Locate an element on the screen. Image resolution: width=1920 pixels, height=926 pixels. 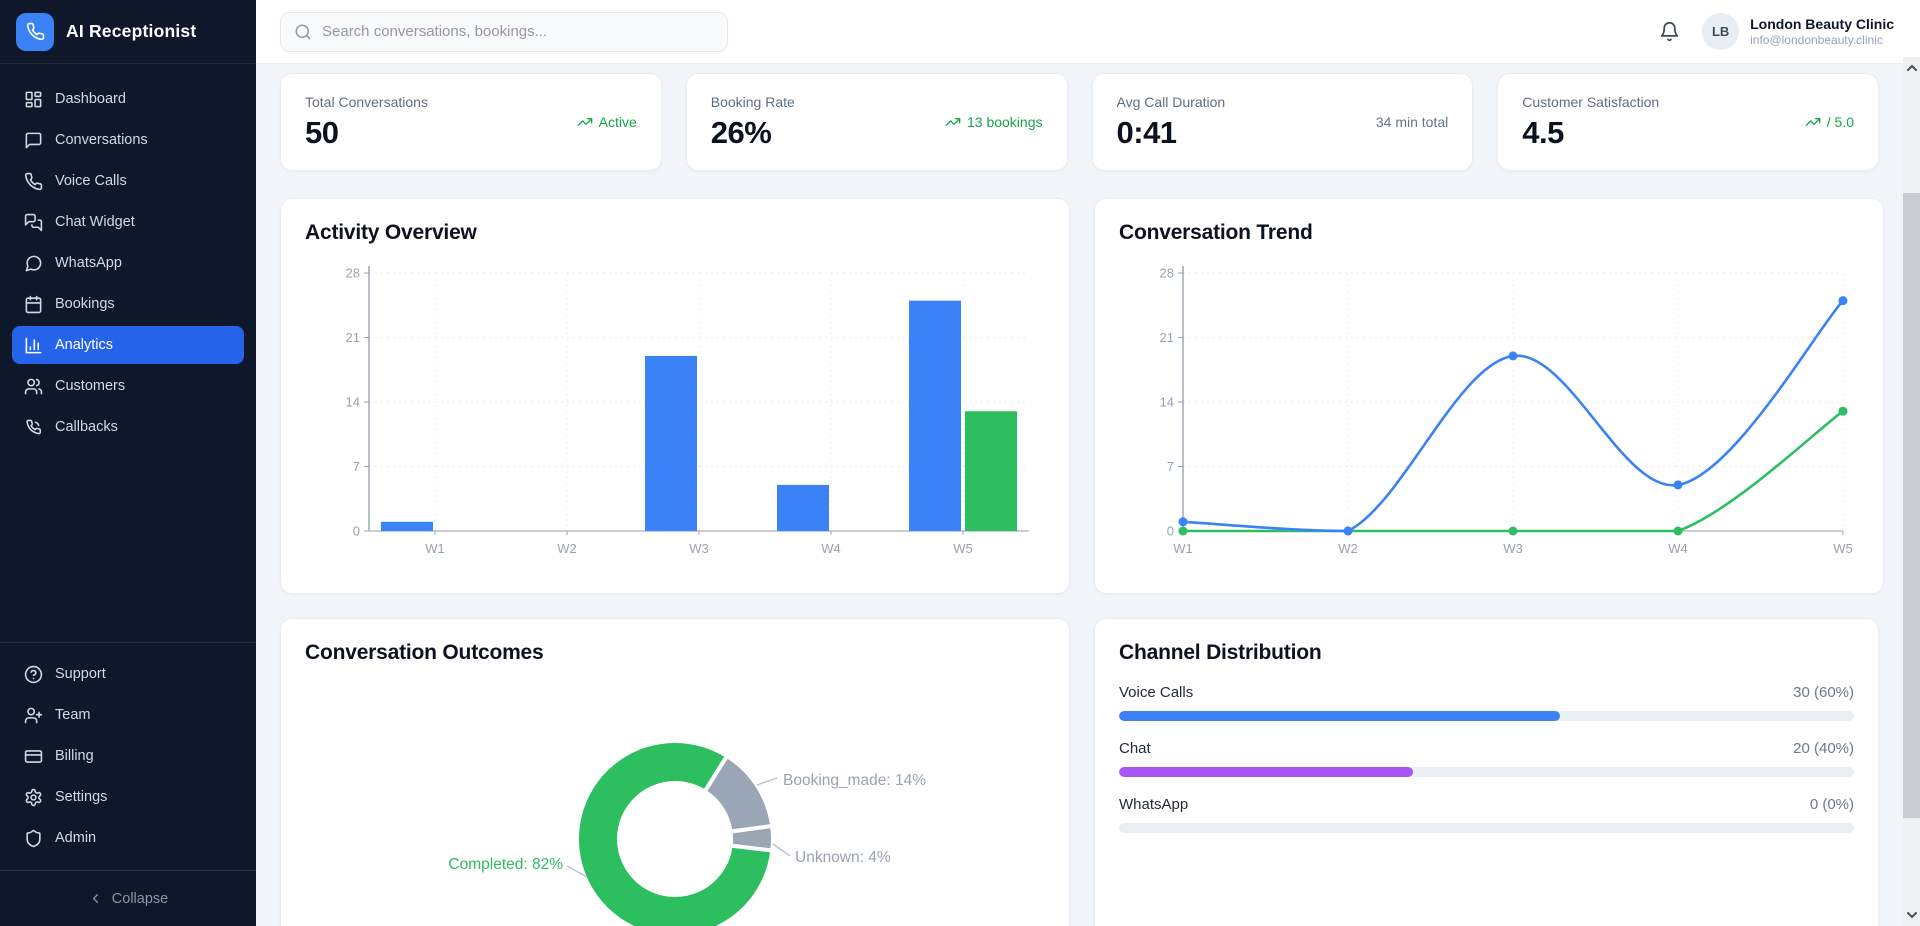
sidebar-item-voice-calls: Voice Calls is located at coordinates (128, 181).